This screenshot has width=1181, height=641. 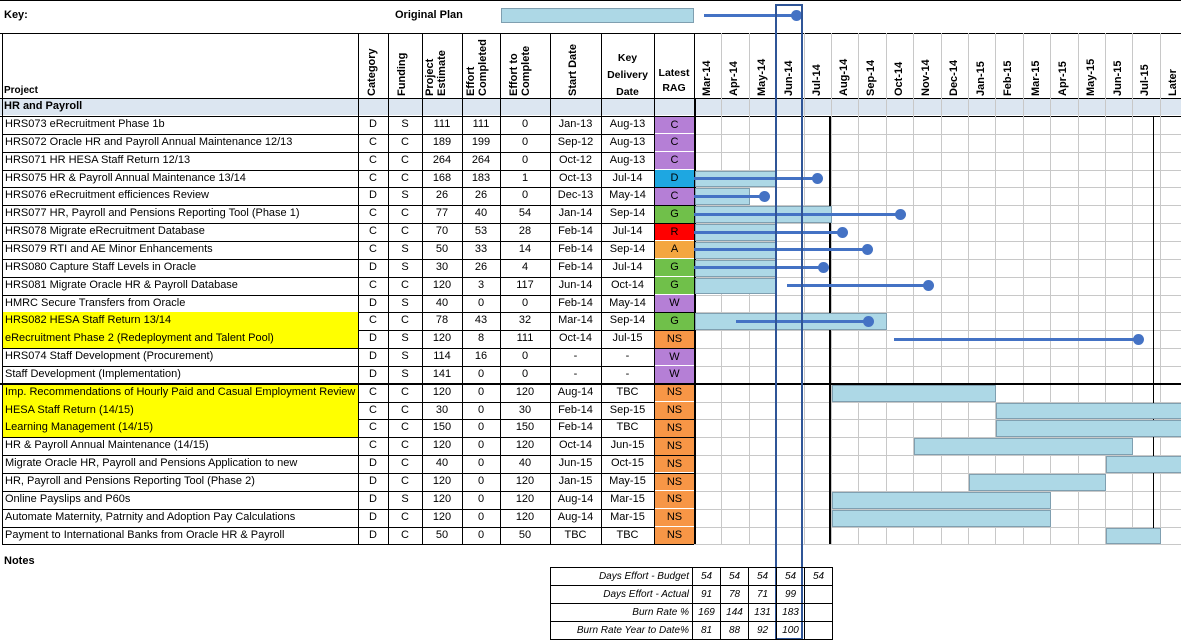 I want to click on column-border, so click(x=422, y=289).